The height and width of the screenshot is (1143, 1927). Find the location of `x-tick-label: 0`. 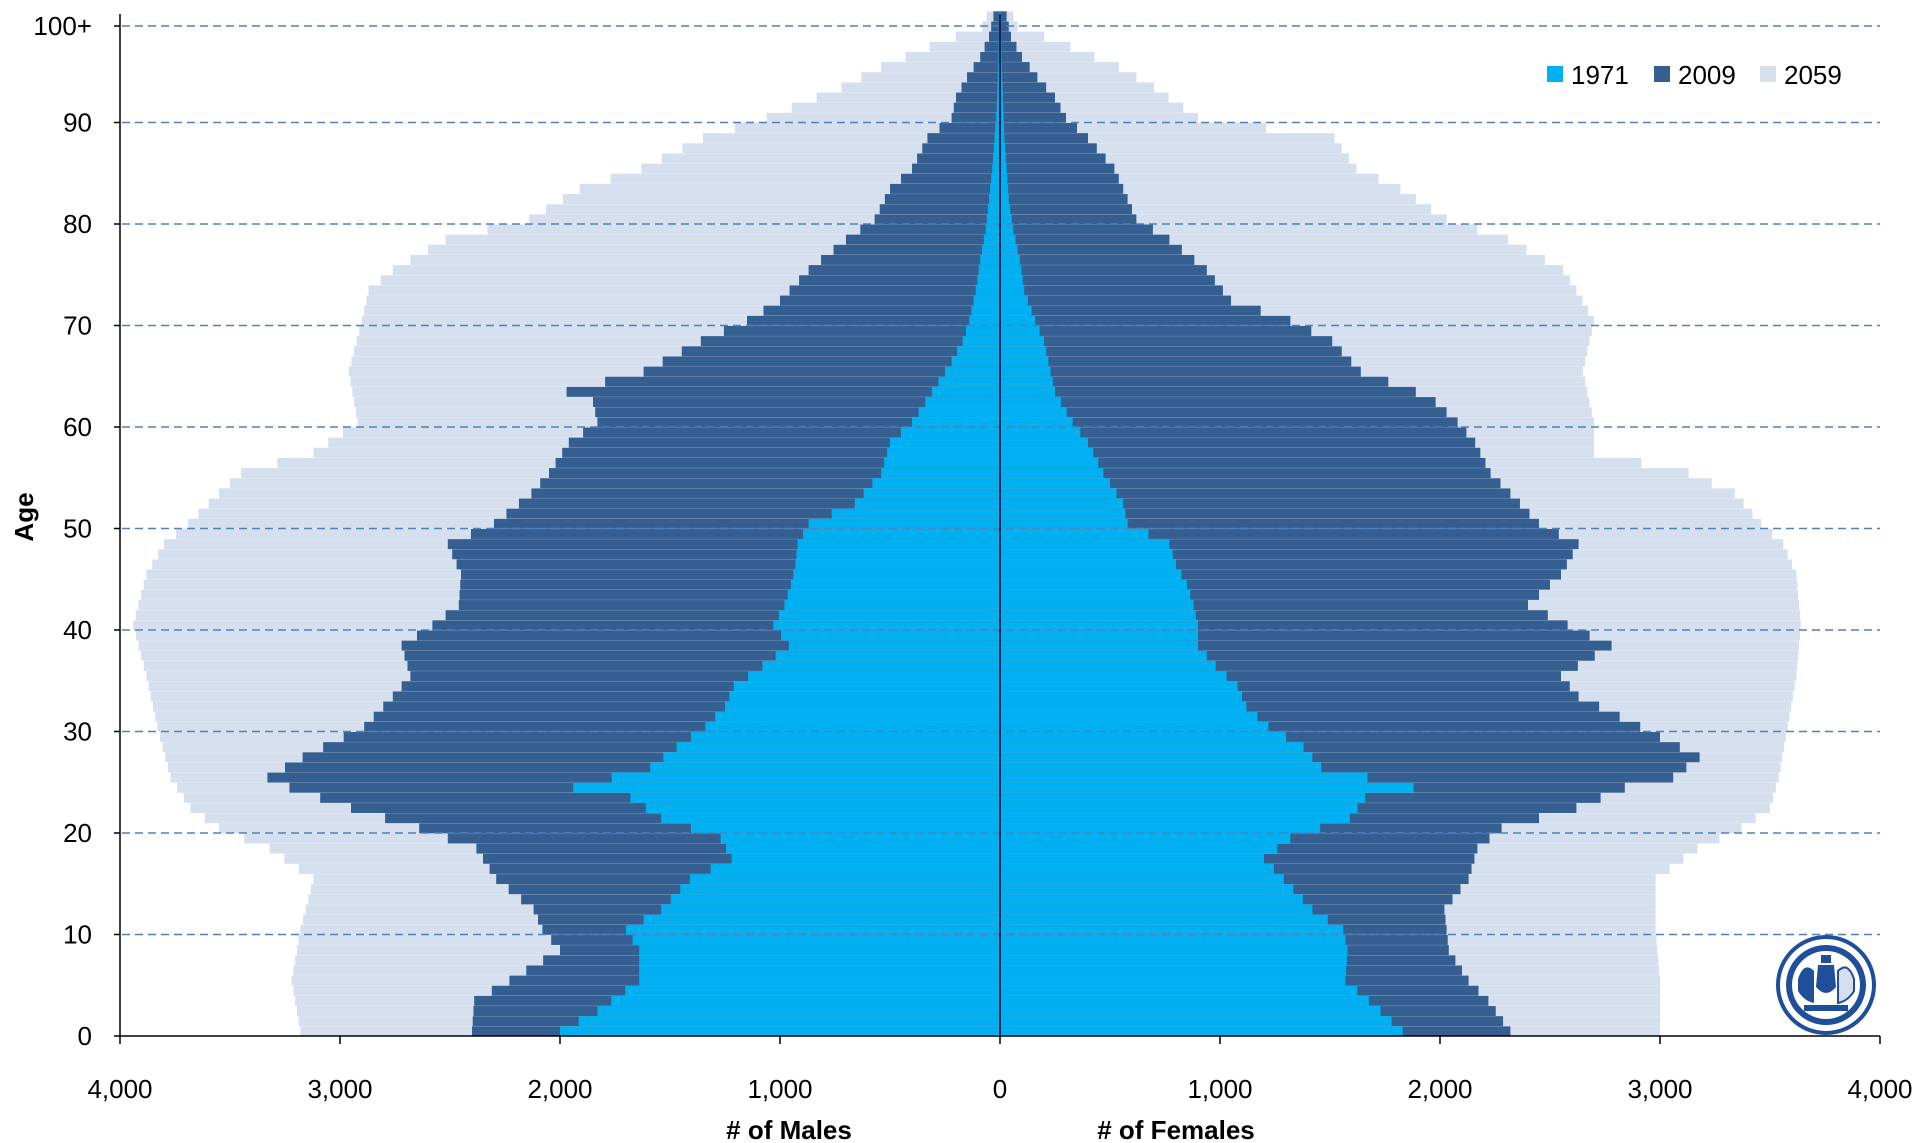

x-tick-label: 0 is located at coordinates (1000, 1089).